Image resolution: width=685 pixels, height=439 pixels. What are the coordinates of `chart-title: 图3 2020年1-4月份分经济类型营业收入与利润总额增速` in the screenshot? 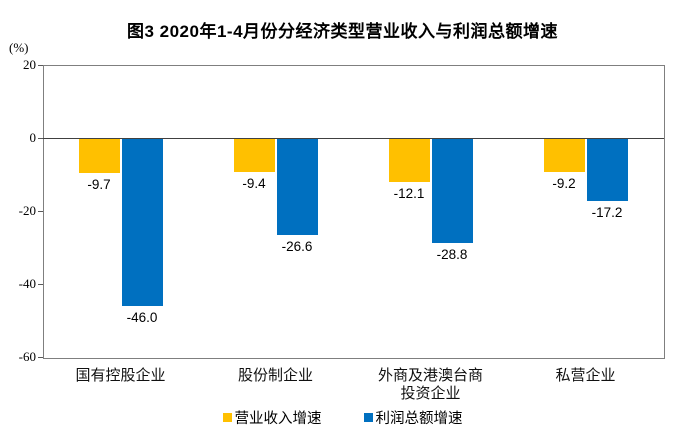 It's located at (342, 31).